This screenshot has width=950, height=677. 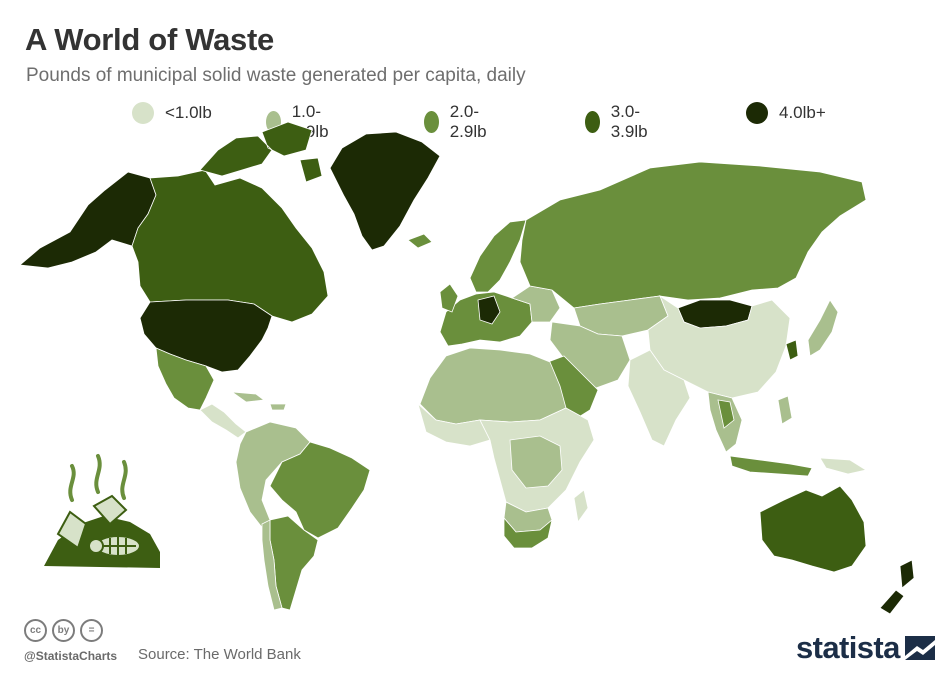 I want to click on region-north-africa, so click(x=493, y=386).